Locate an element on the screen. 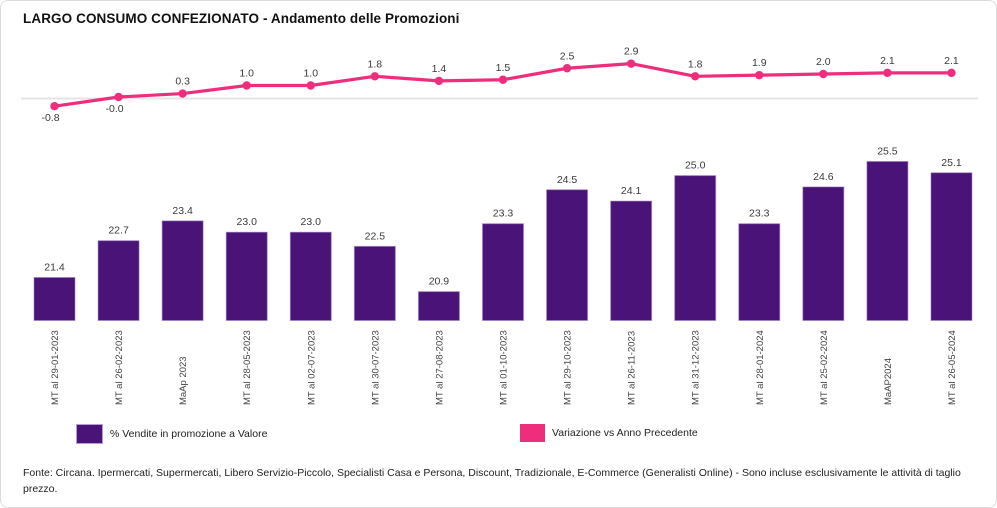 The image size is (997, 508). x-axis-category-label: MT al 02-07-2023 is located at coordinates (311, 367).